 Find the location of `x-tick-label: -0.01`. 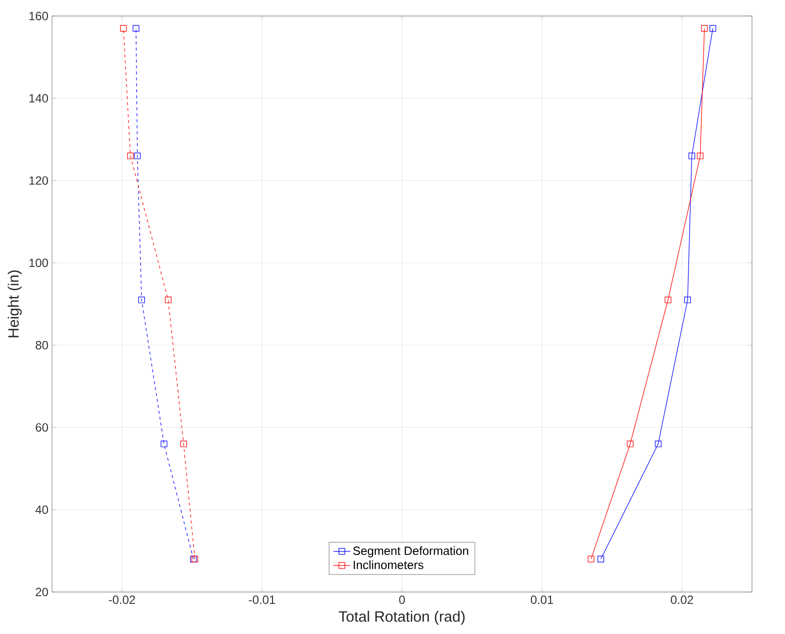

x-tick-label: -0.01 is located at coordinates (262, 600).